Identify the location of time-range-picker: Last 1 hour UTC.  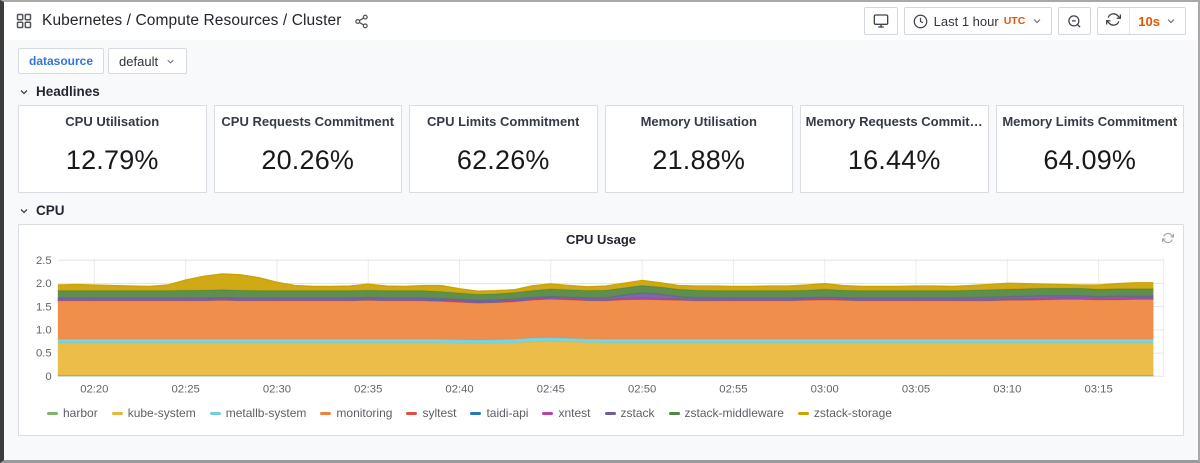
(978, 21).